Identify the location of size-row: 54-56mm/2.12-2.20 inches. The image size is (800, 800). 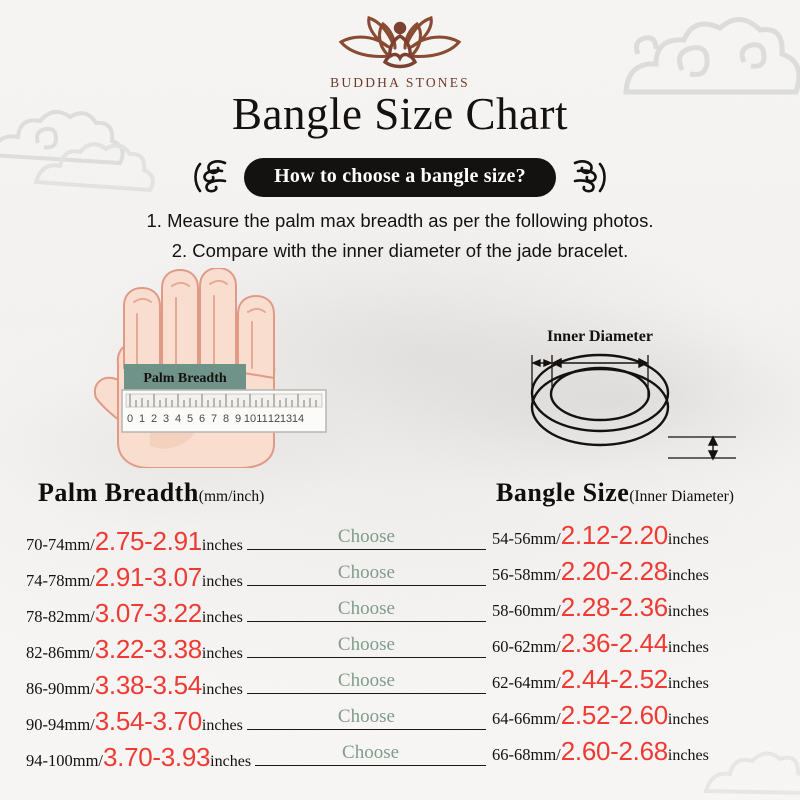
(642, 538).